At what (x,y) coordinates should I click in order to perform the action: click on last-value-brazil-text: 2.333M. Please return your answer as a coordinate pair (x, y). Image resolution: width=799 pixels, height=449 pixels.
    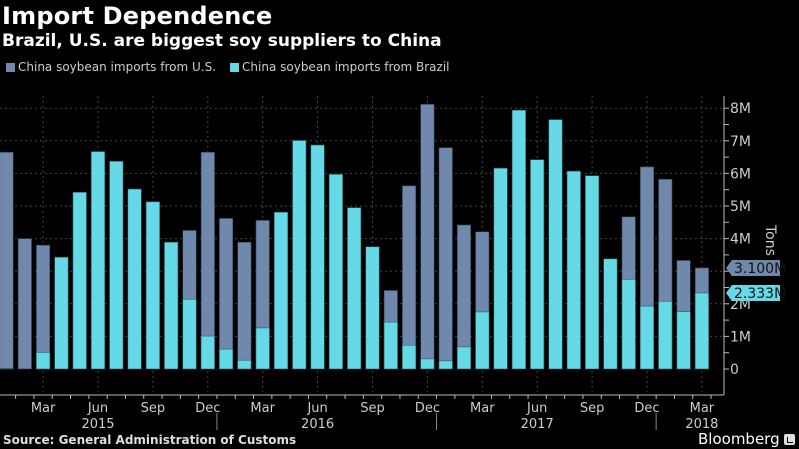
    Looking at the image, I should click on (760, 294).